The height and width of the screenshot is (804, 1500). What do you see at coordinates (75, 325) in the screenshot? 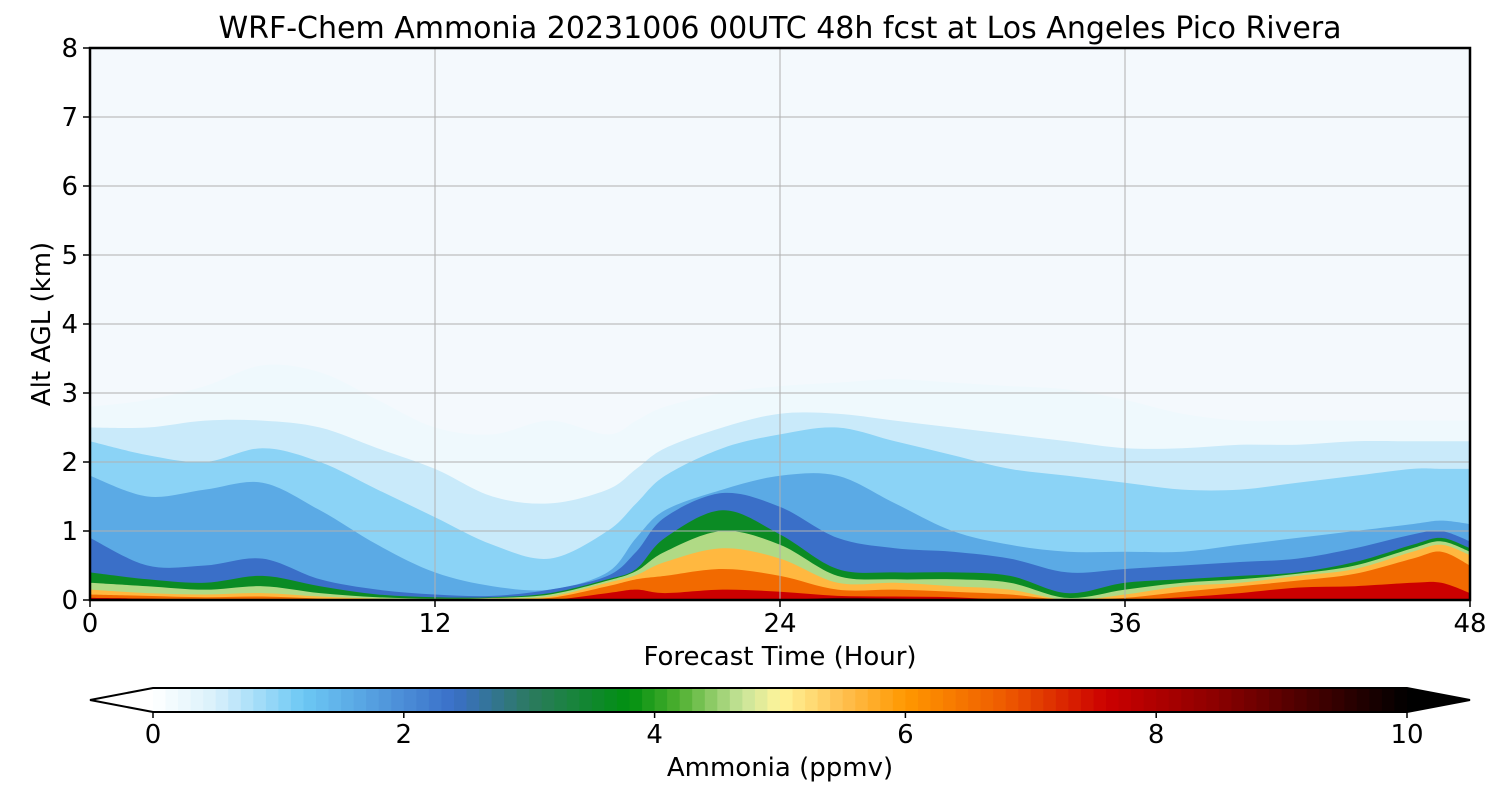
I see `y-axis-ticks: 0 1 2 3 4 5 6 7 8` at bounding box center [75, 325].